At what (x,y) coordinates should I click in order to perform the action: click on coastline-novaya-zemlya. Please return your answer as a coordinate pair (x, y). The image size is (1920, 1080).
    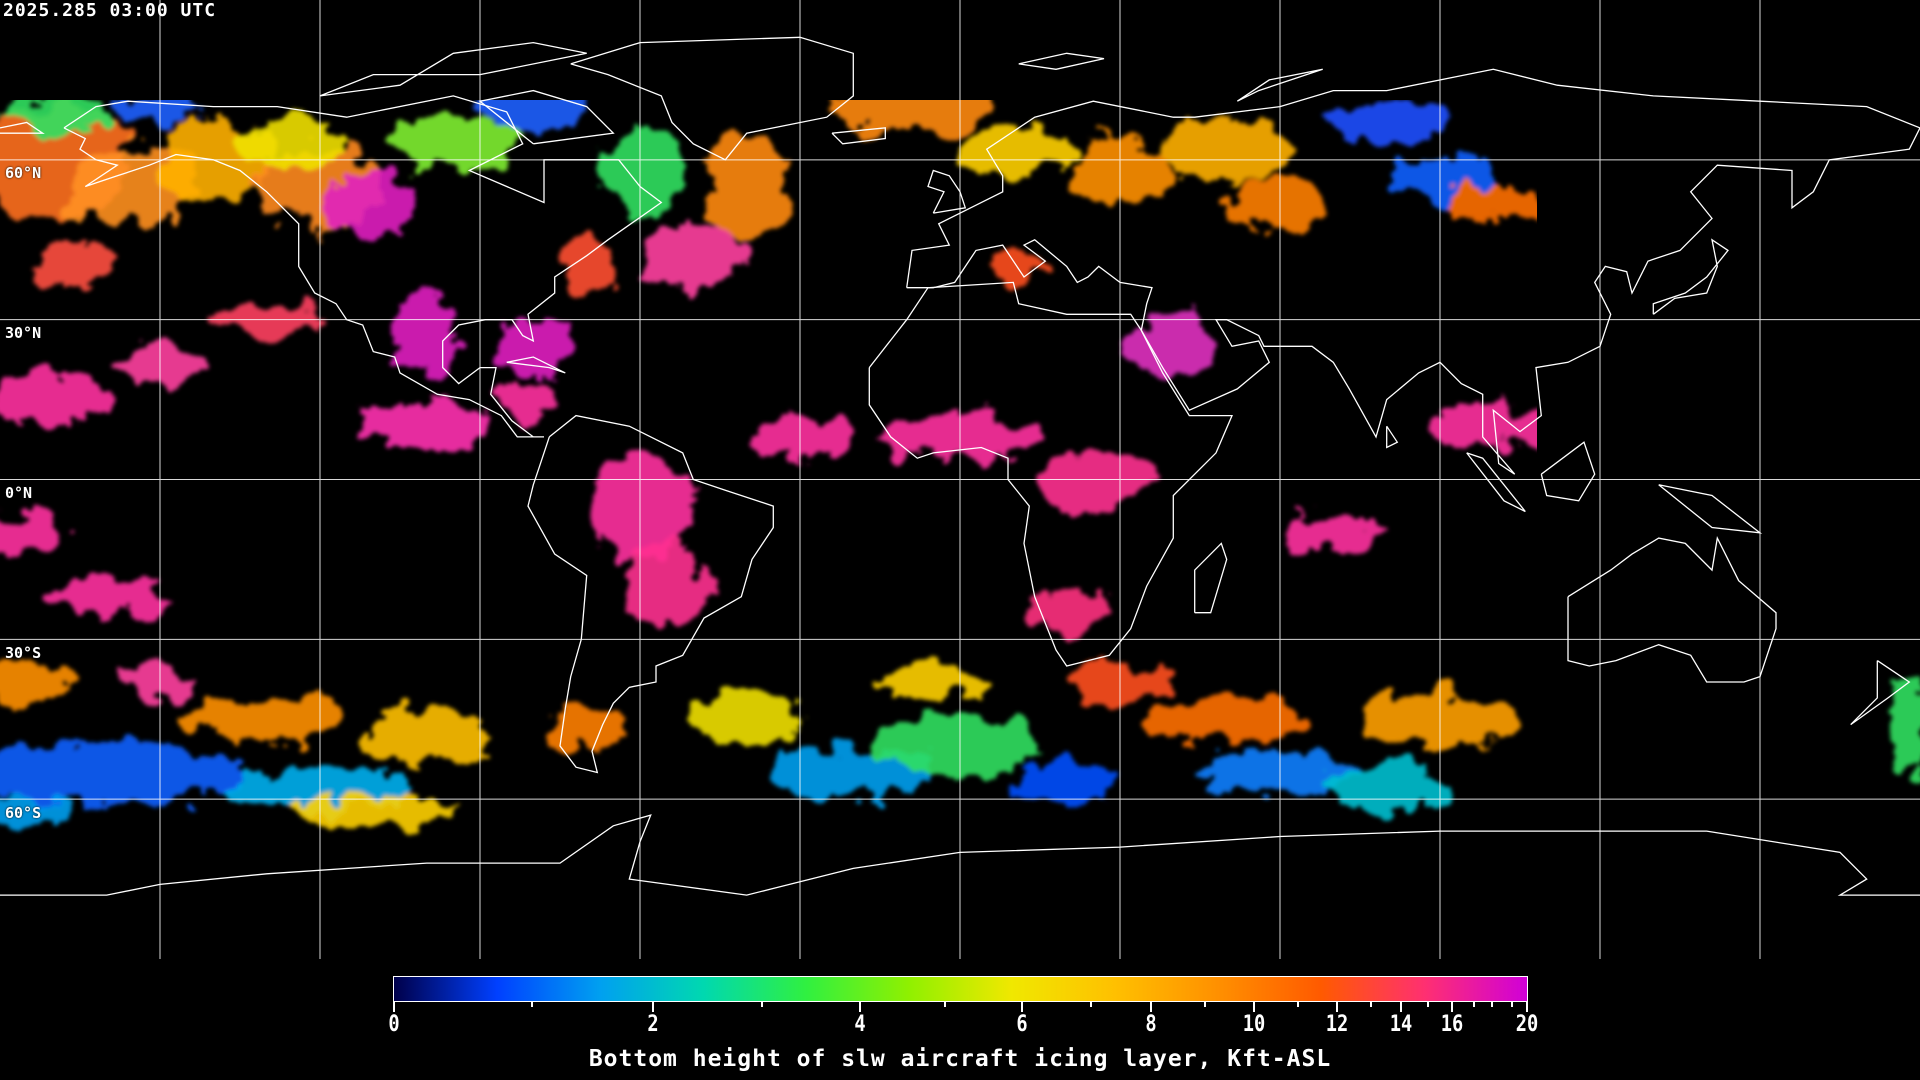
    Looking at the image, I should click on (1279, 85).